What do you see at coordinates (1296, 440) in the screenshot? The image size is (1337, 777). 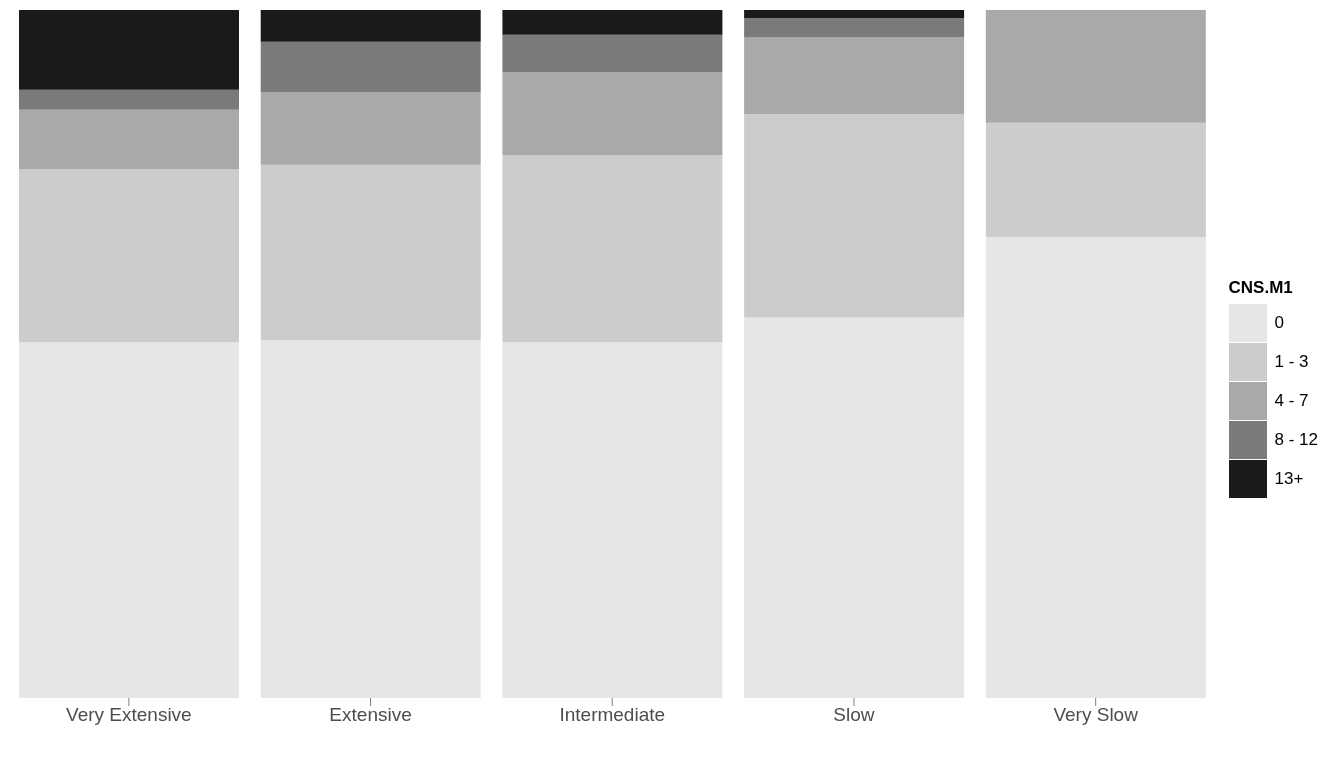 I see `legend-label: 8 - 12` at bounding box center [1296, 440].